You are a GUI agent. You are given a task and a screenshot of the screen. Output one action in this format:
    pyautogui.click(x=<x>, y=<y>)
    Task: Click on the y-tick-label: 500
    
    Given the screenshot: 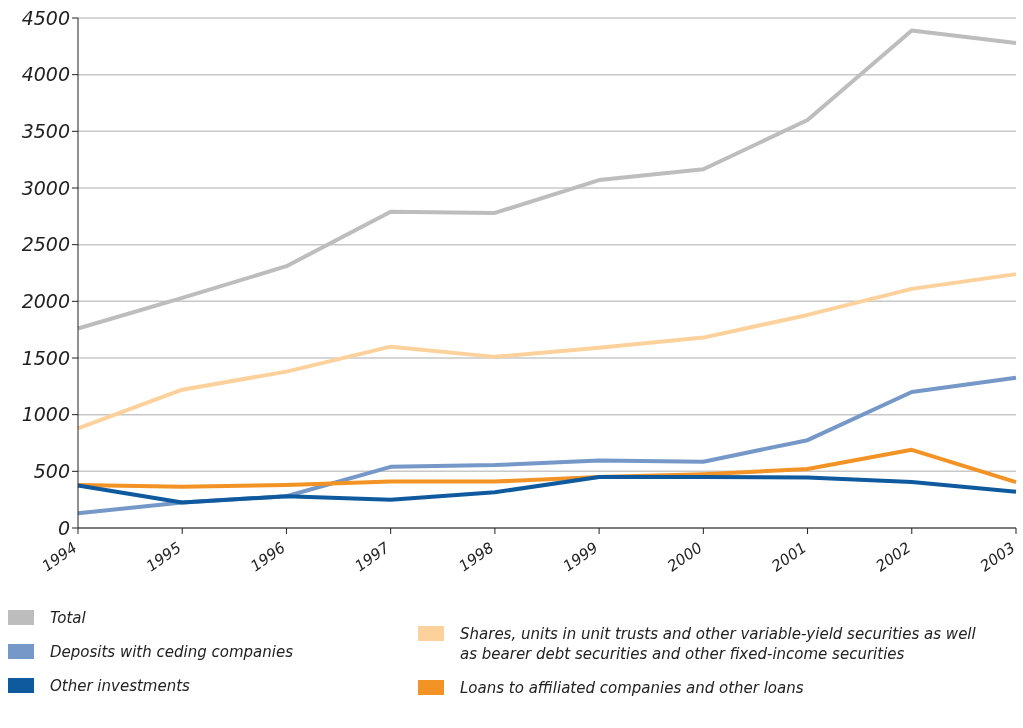 What is the action you would take?
    pyautogui.click(x=51, y=471)
    